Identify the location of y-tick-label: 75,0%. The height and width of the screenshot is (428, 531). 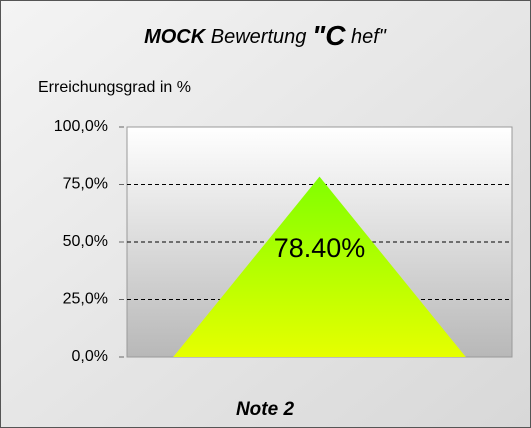
(85, 184).